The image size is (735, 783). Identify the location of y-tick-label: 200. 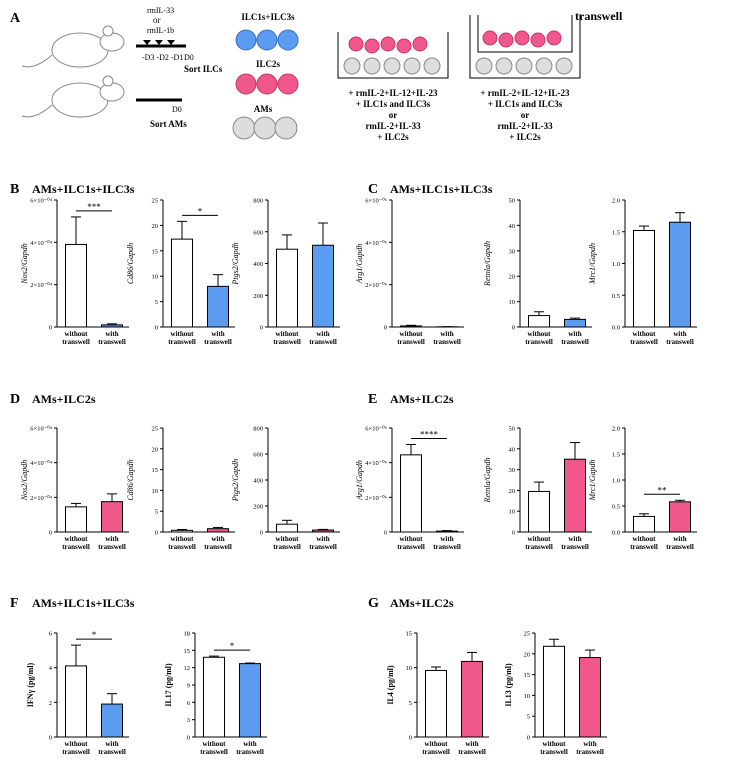
(258, 507).